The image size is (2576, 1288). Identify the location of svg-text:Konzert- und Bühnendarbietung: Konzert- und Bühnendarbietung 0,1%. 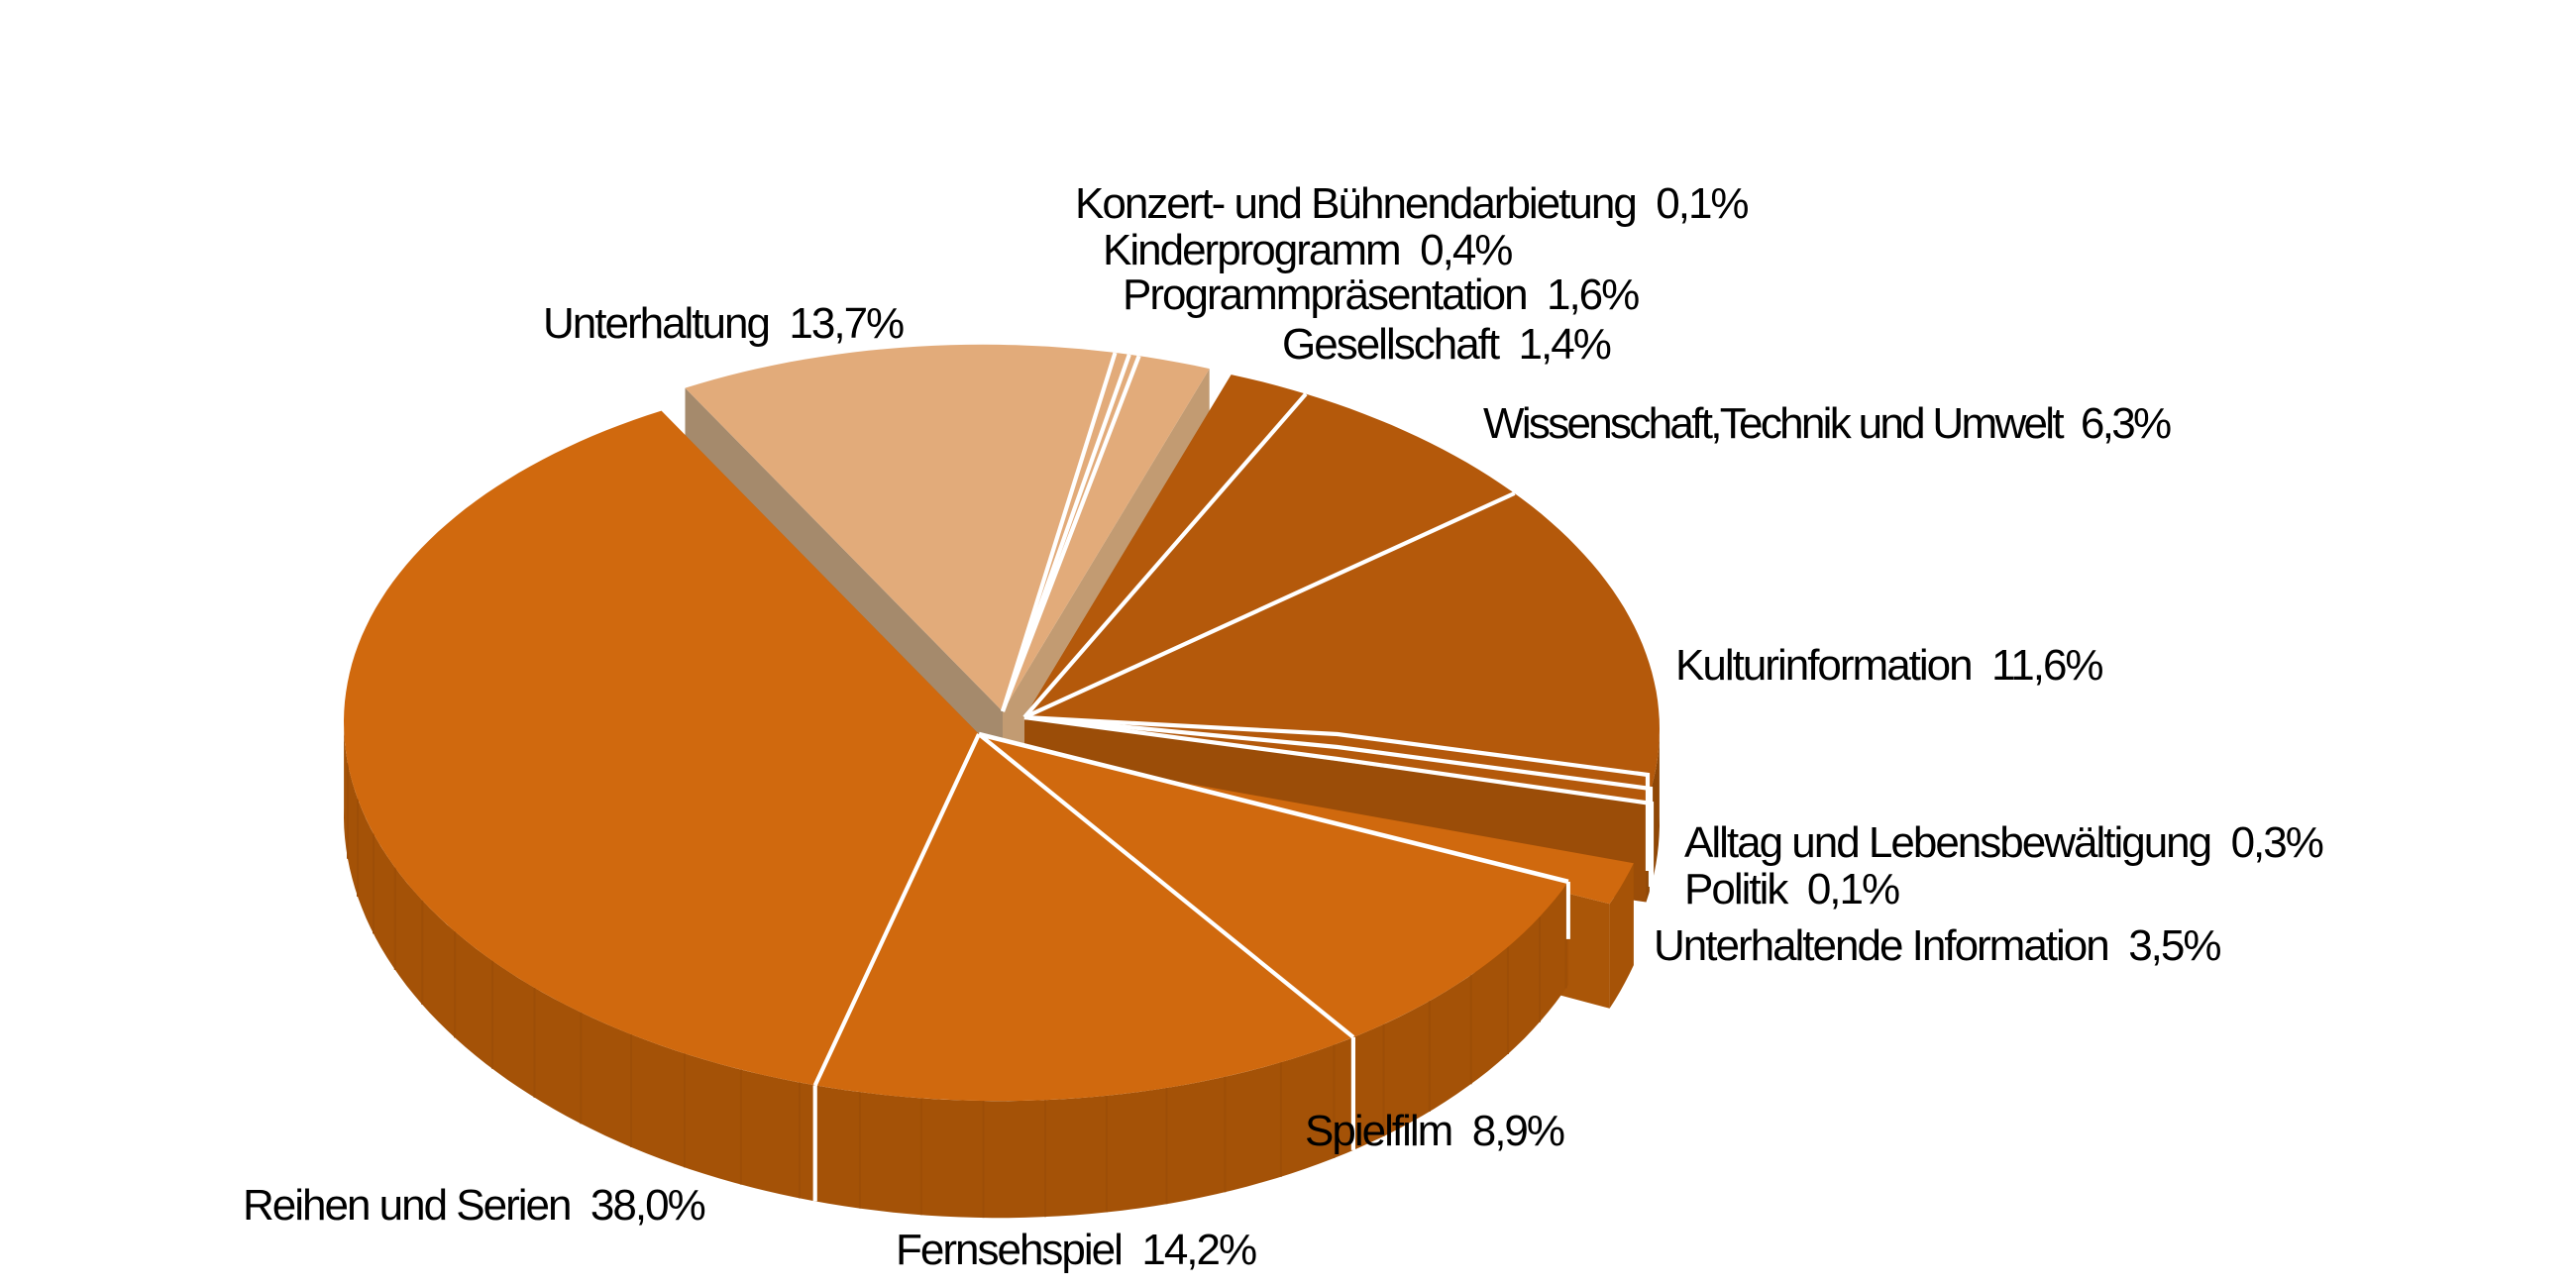
(1412, 203).